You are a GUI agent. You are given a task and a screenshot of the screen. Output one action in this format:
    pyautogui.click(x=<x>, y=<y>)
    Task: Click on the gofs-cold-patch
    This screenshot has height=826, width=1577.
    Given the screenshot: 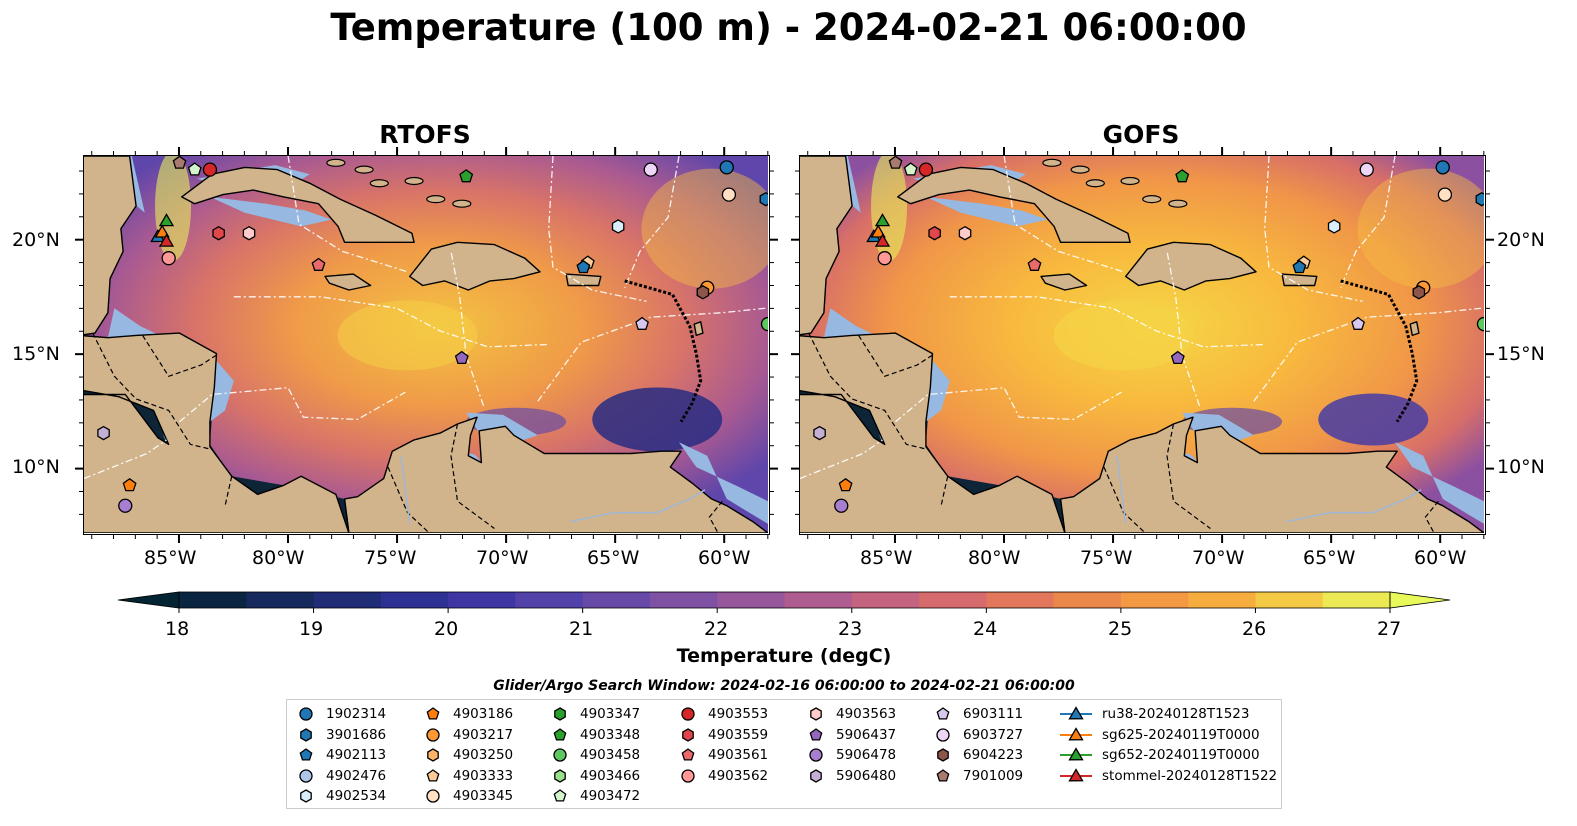 What is the action you would take?
    pyautogui.click(x=1373, y=419)
    